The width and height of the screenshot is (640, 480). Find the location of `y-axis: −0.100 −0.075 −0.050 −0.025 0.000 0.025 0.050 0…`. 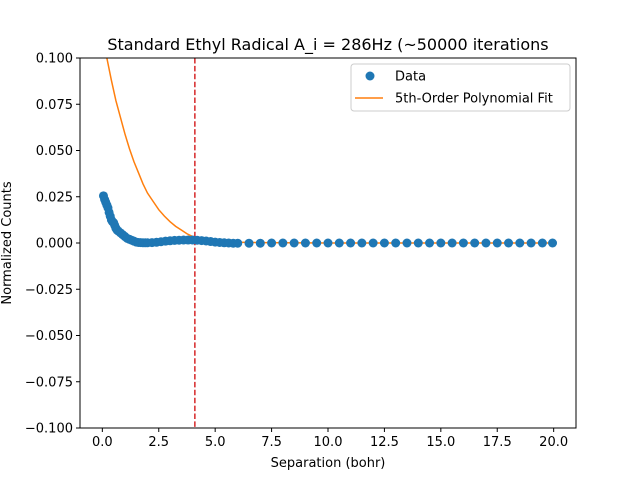

y-axis: −0.100 −0.075 −0.050 −0.025 0.000 0.025 0.050 0… is located at coordinates (52, 244).